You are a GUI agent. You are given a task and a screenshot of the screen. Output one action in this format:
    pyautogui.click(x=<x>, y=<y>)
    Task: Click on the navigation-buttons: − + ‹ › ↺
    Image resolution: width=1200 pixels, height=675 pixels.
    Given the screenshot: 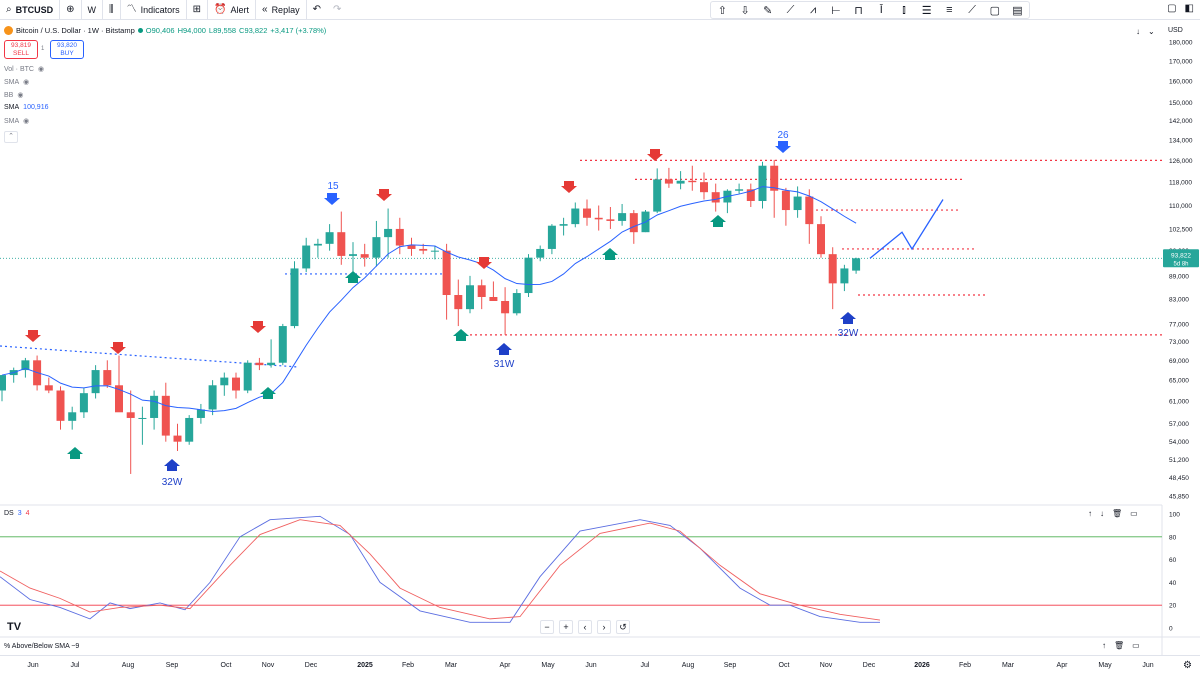 What is the action you would take?
    pyautogui.click(x=585, y=627)
    